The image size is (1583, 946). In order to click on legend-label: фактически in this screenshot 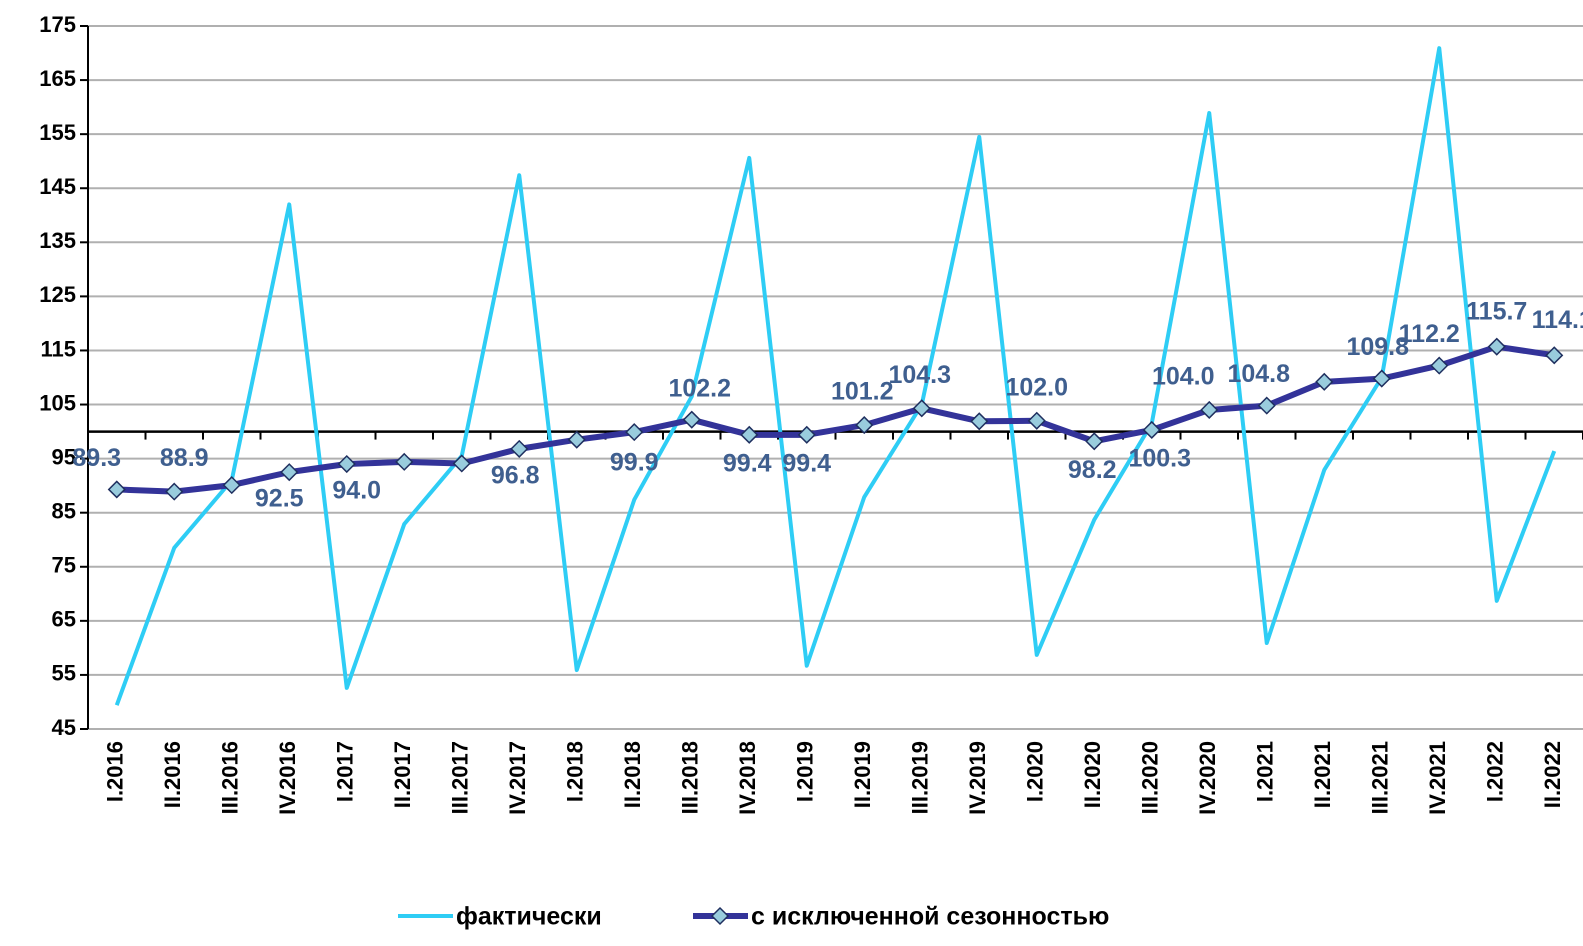, I will do `click(529, 917)`.